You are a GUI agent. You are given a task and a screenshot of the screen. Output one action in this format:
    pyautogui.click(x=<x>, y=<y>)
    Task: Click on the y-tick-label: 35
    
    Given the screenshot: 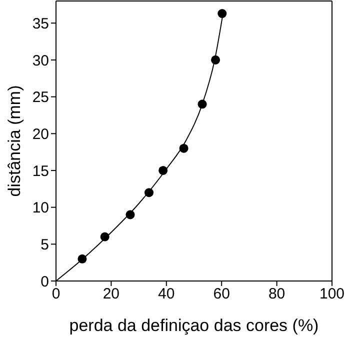 What is the action you would take?
    pyautogui.click(x=40, y=23)
    